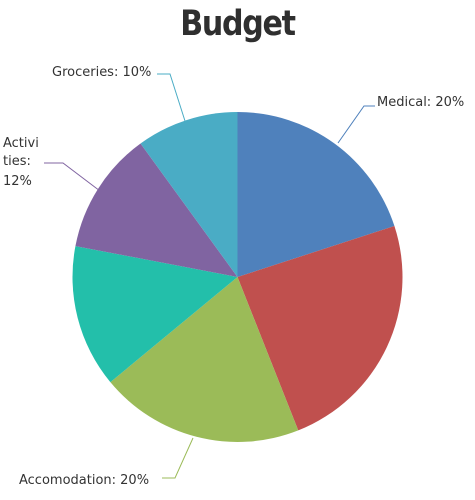 This screenshot has width=475, height=500. I want to click on slice-label-groceries: Groceries: 10%, so click(101, 72).